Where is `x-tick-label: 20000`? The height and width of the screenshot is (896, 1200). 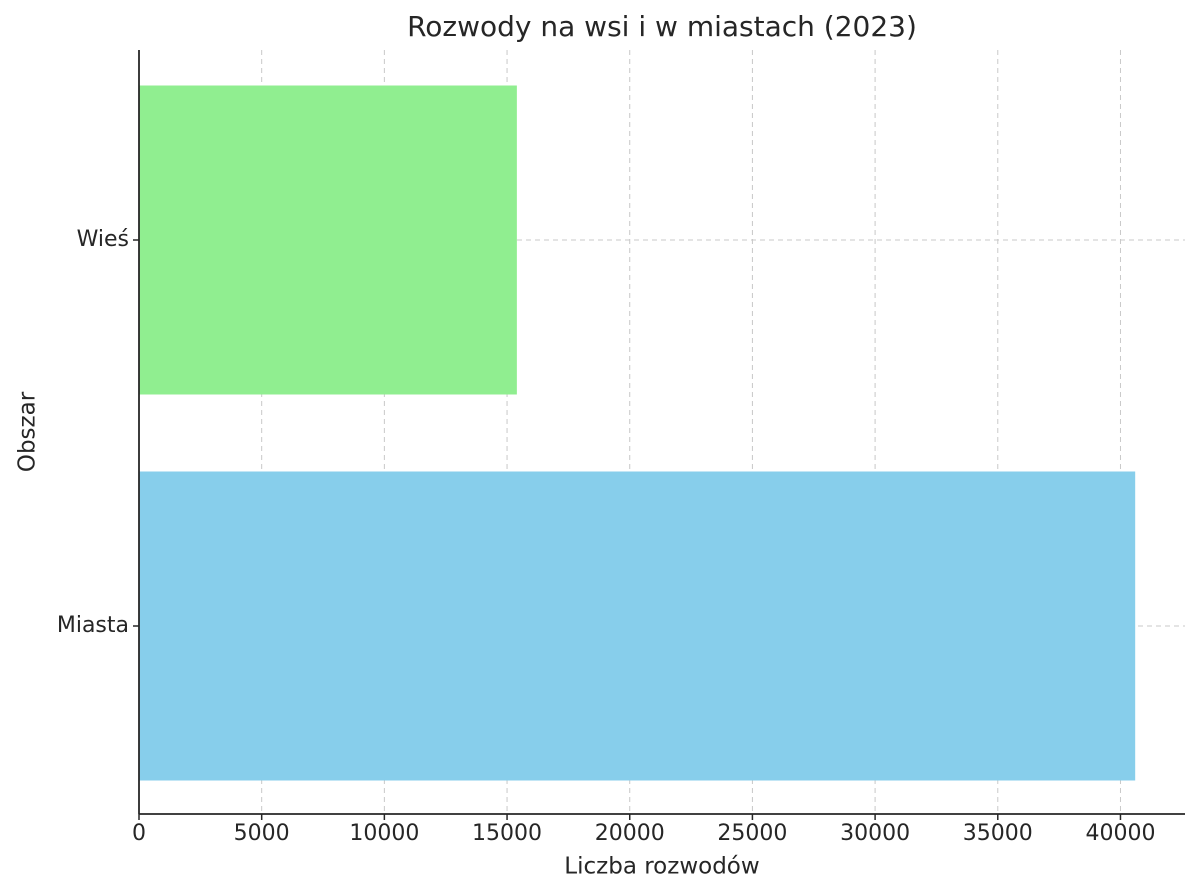 x-tick-label: 20000 is located at coordinates (630, 833).